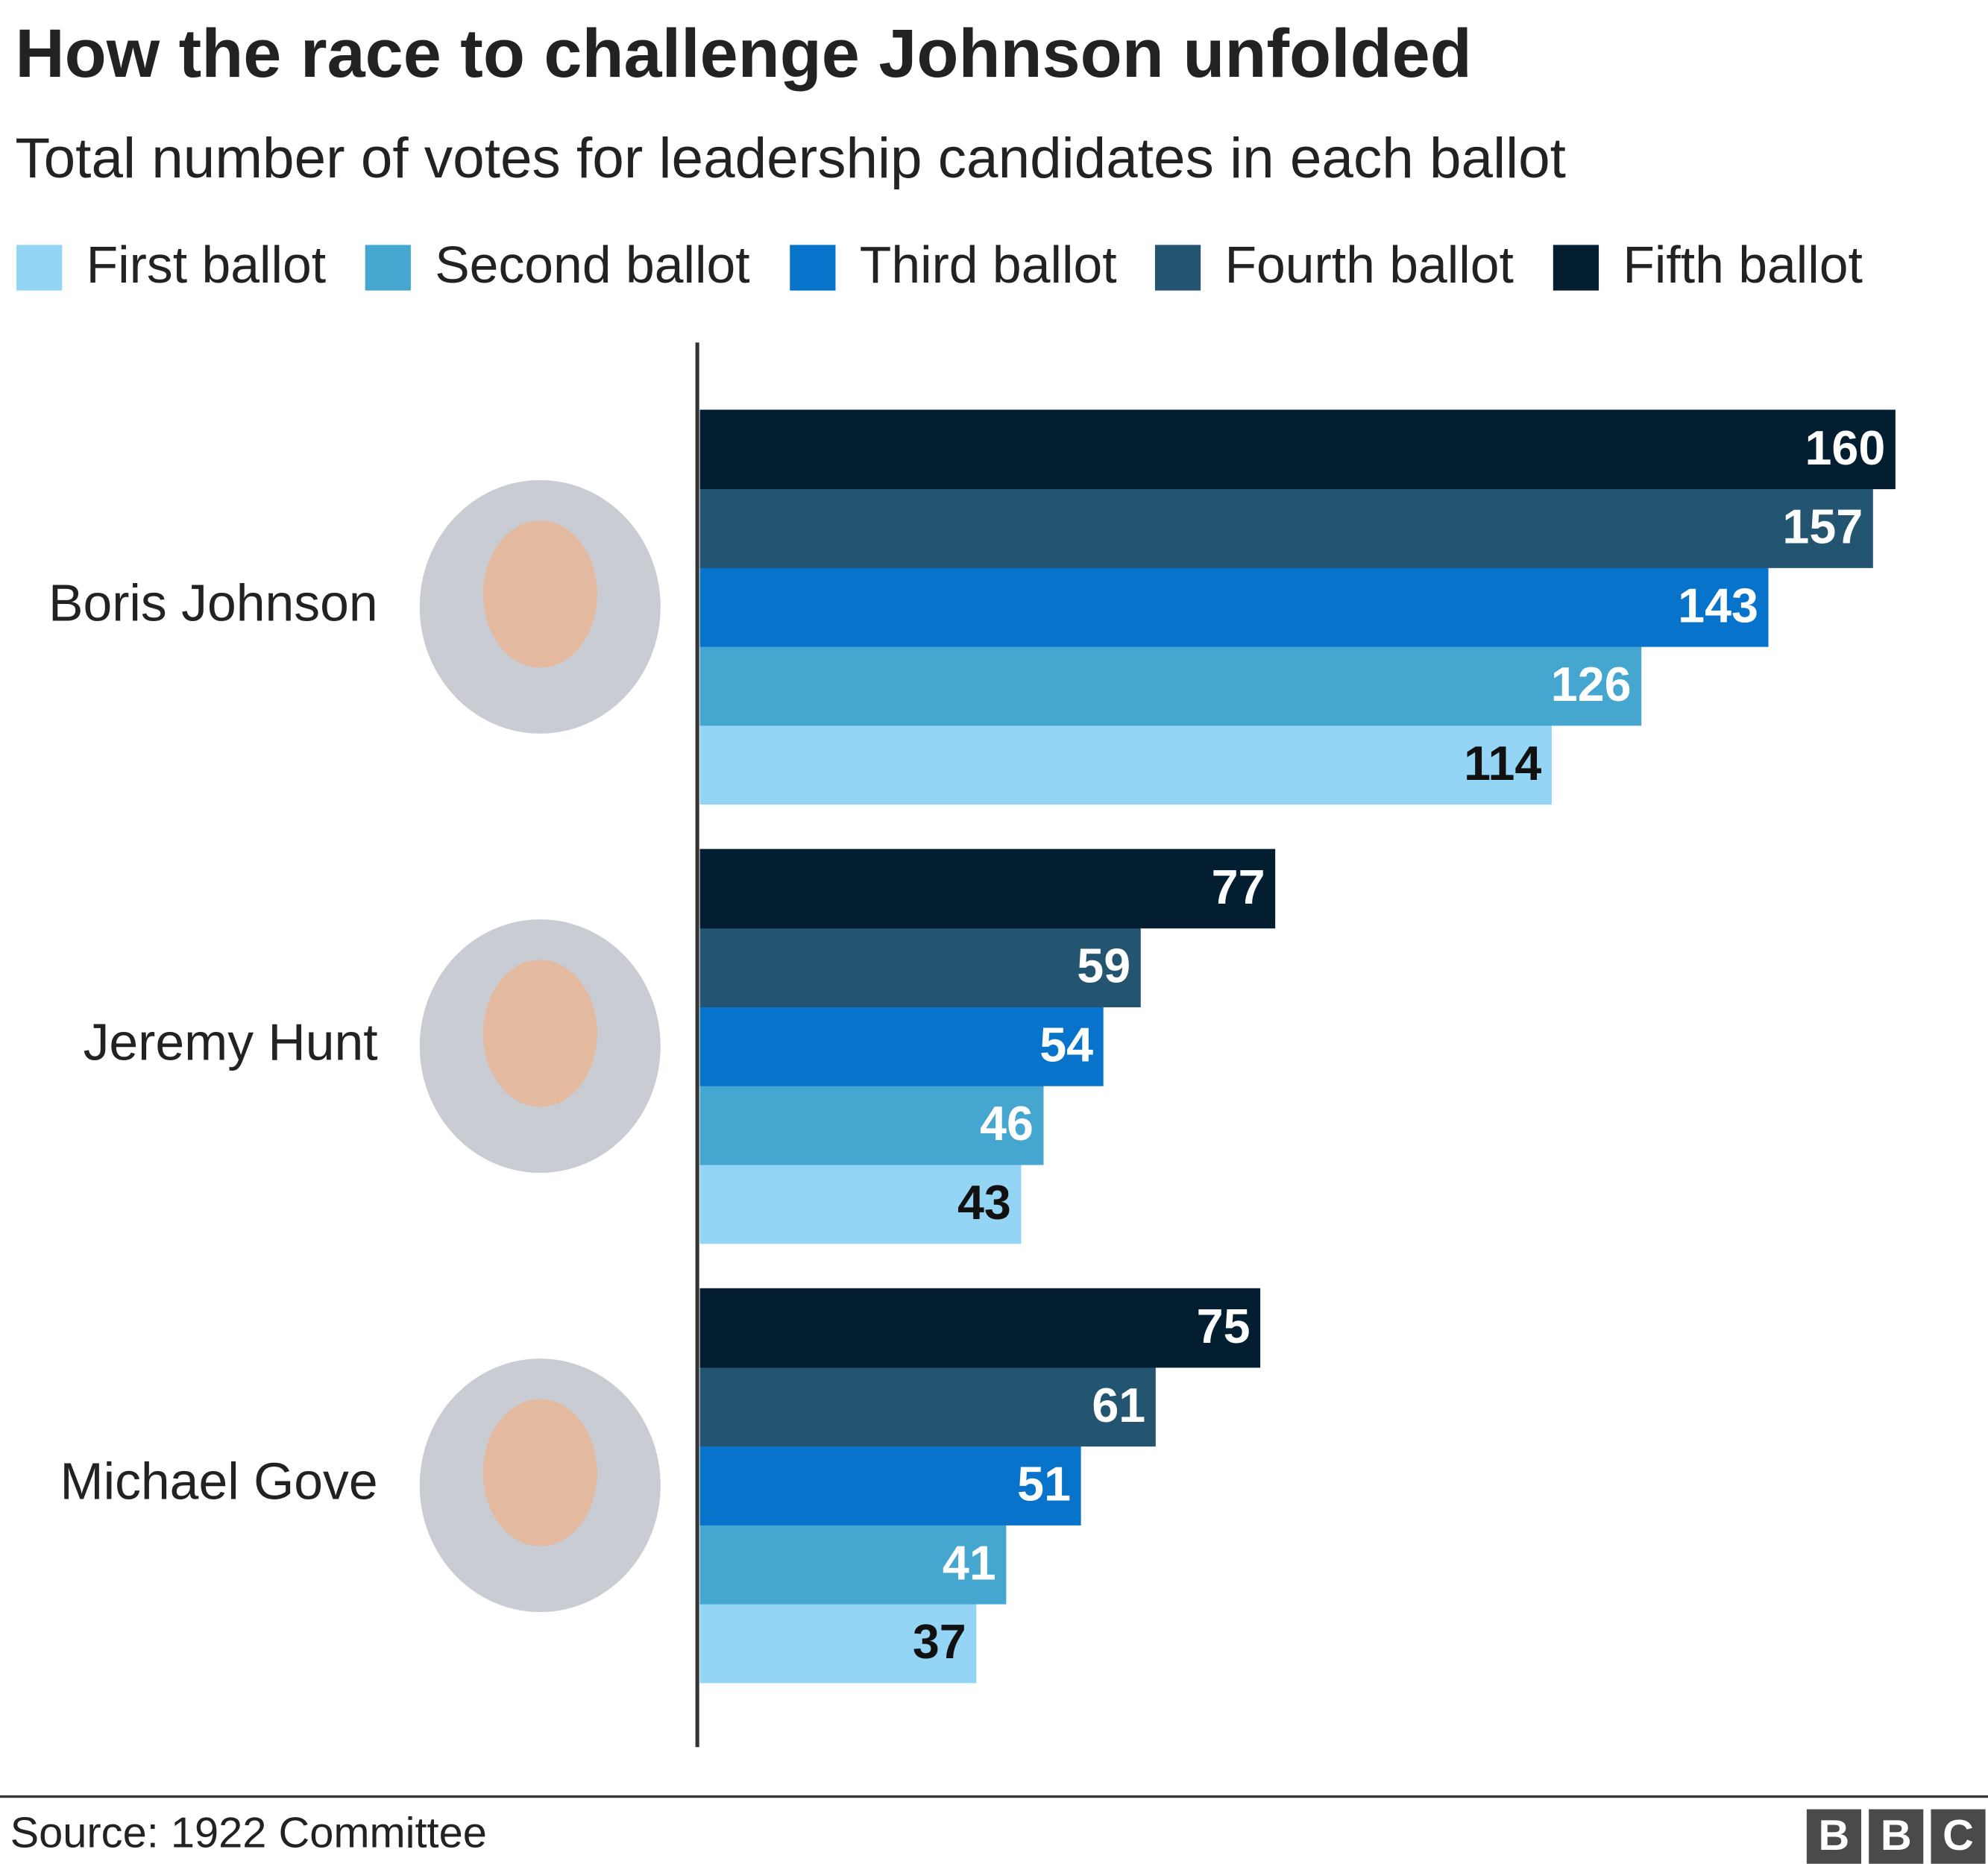  I want to click on legend-label: Fourth ballot, so click(1368, 265).